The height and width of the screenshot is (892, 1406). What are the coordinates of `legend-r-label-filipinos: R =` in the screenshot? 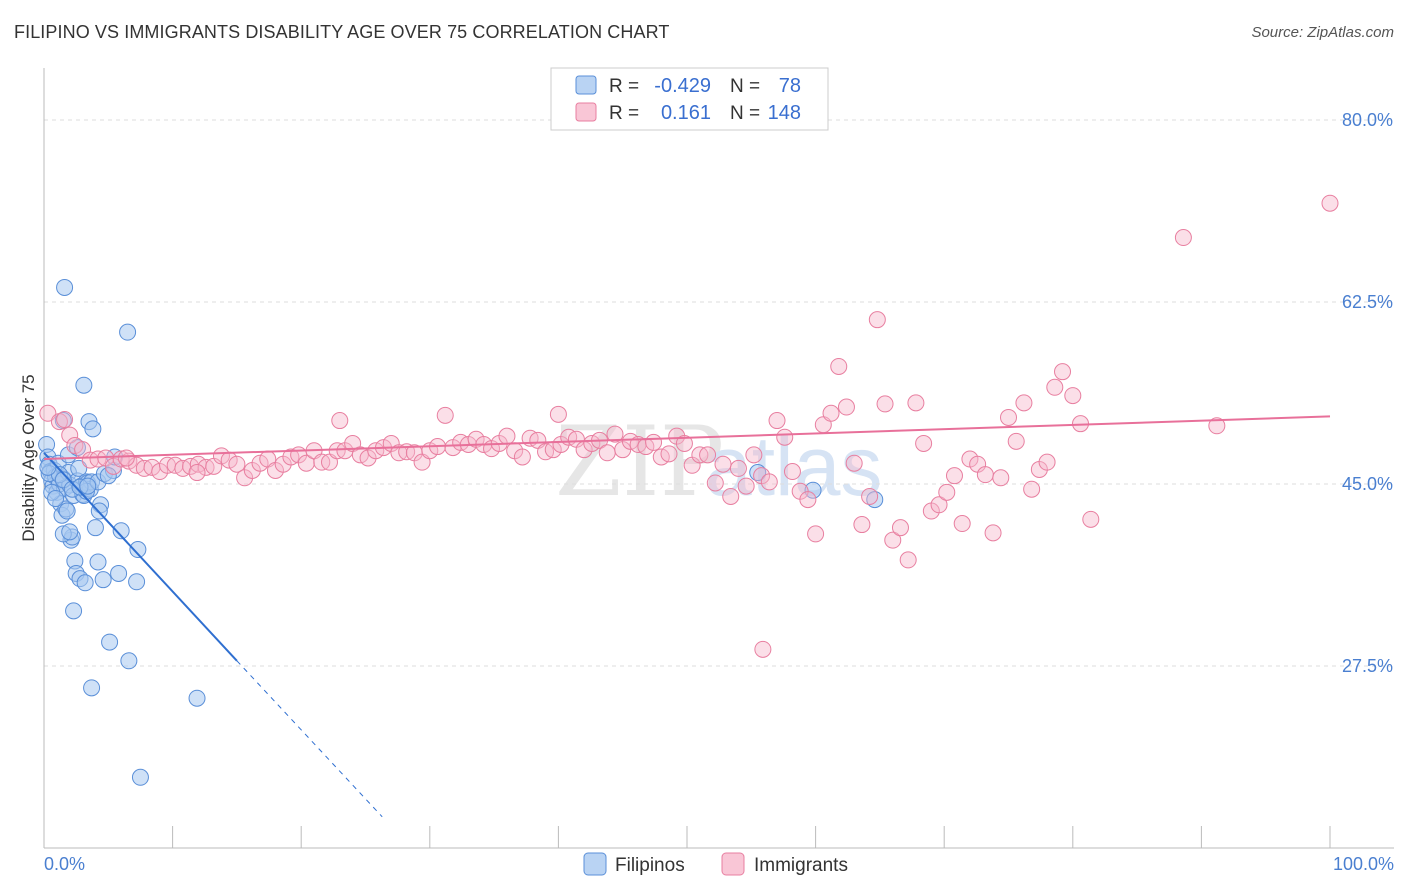 It's located at (624, 86).